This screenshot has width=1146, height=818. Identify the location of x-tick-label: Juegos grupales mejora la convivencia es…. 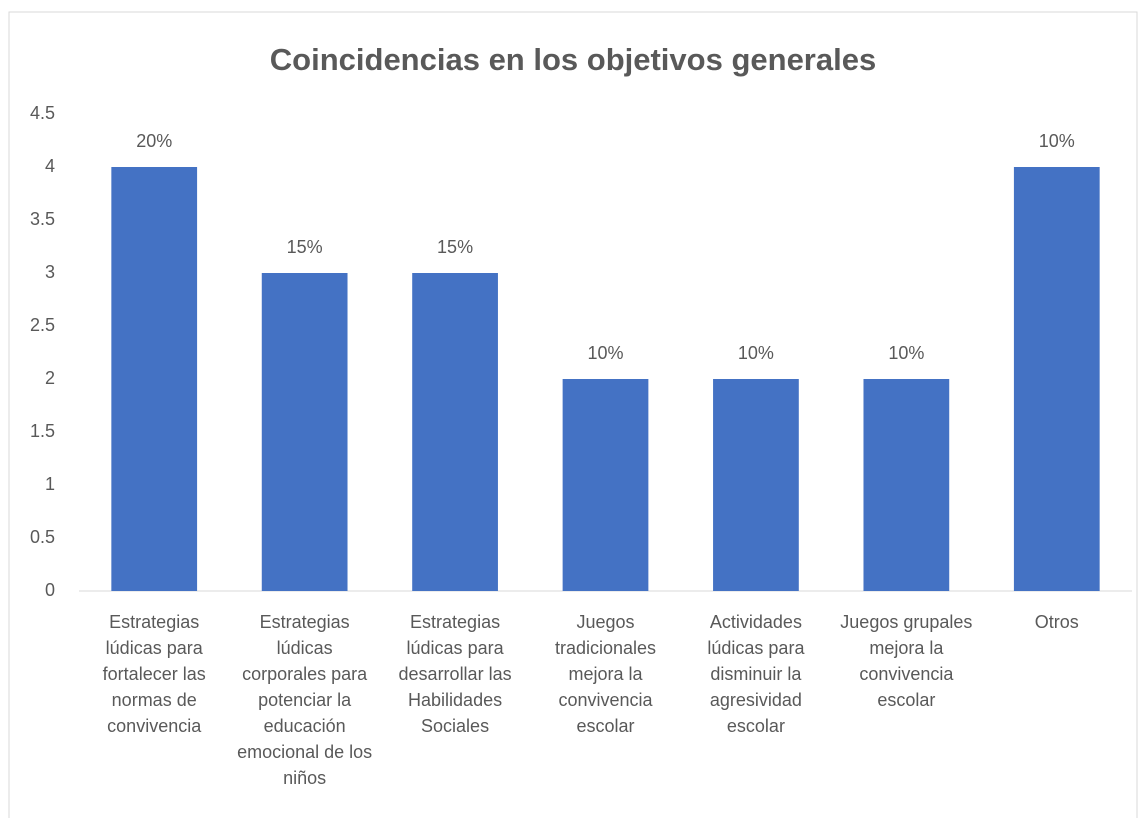
(906, 661).